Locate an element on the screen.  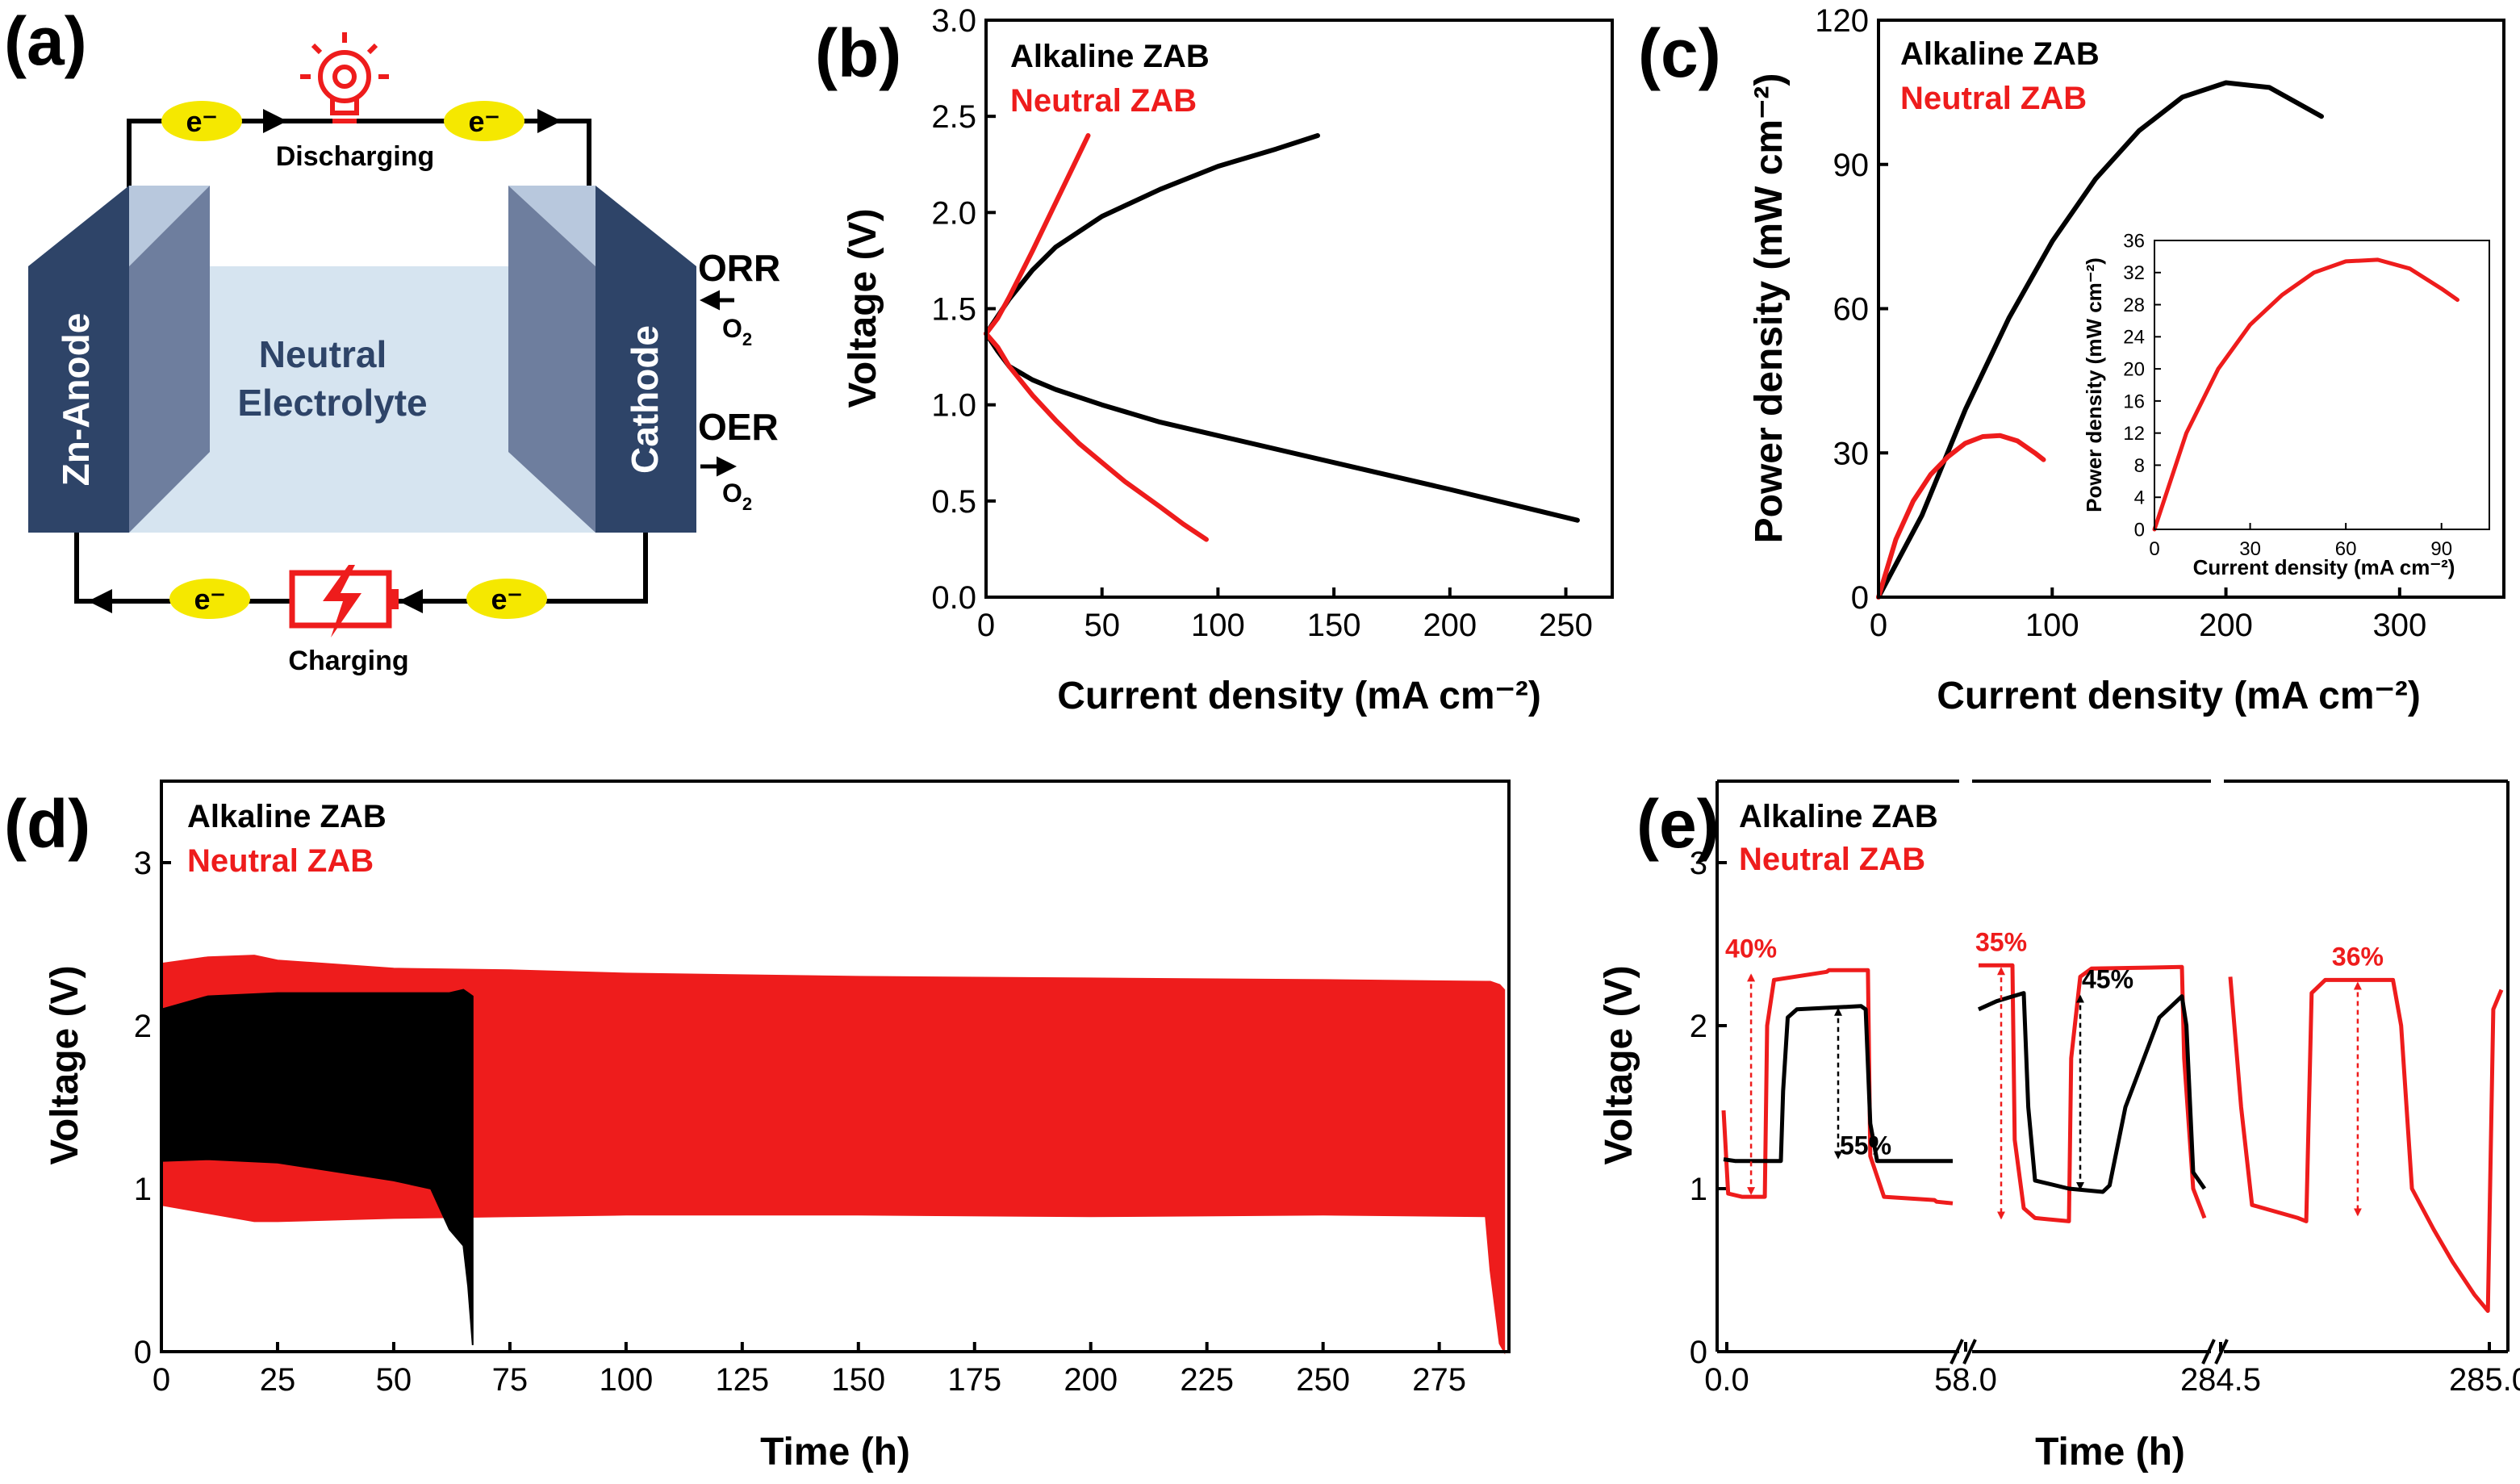
panel-label-a: (a) is located at coordinates (46, 41).